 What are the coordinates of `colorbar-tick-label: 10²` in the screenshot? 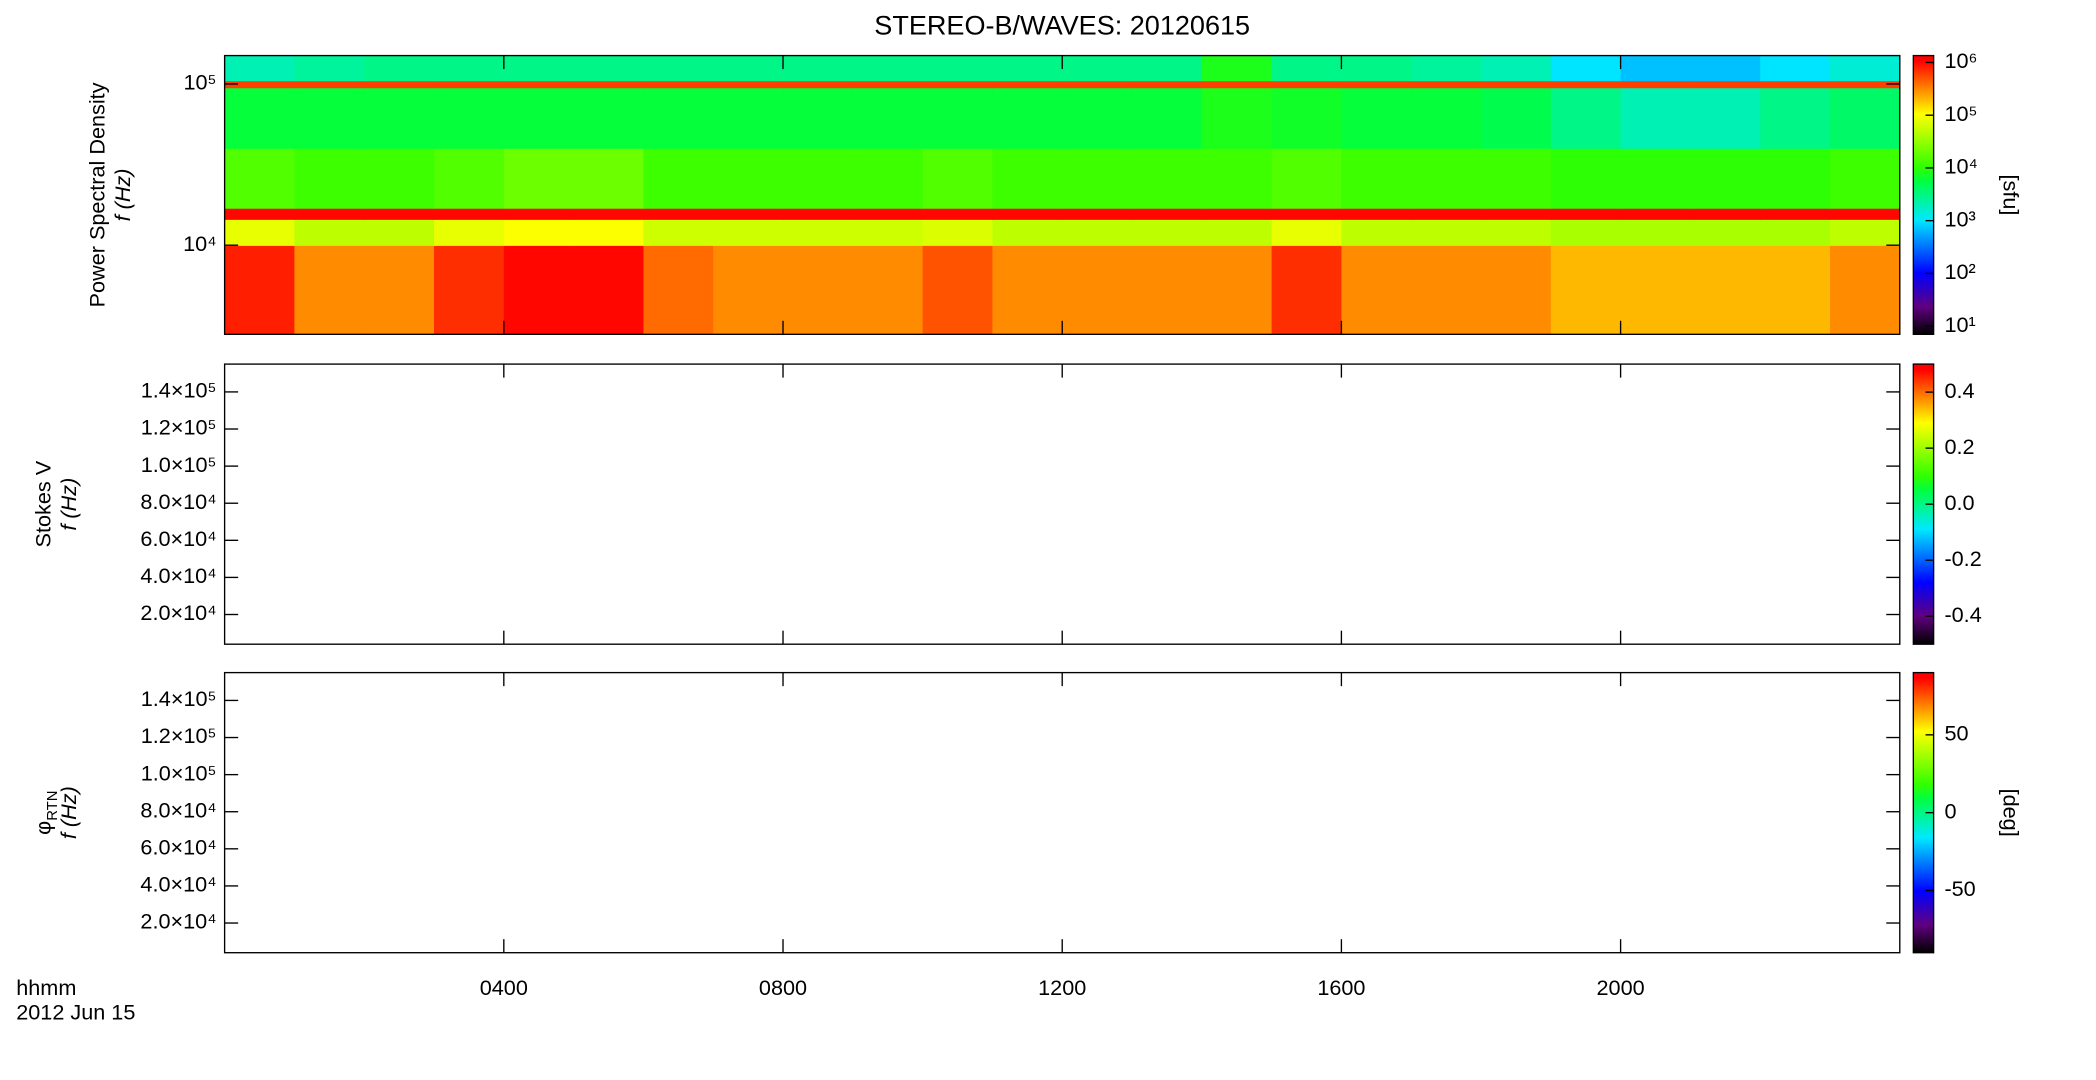 It's located at (1959, 271).